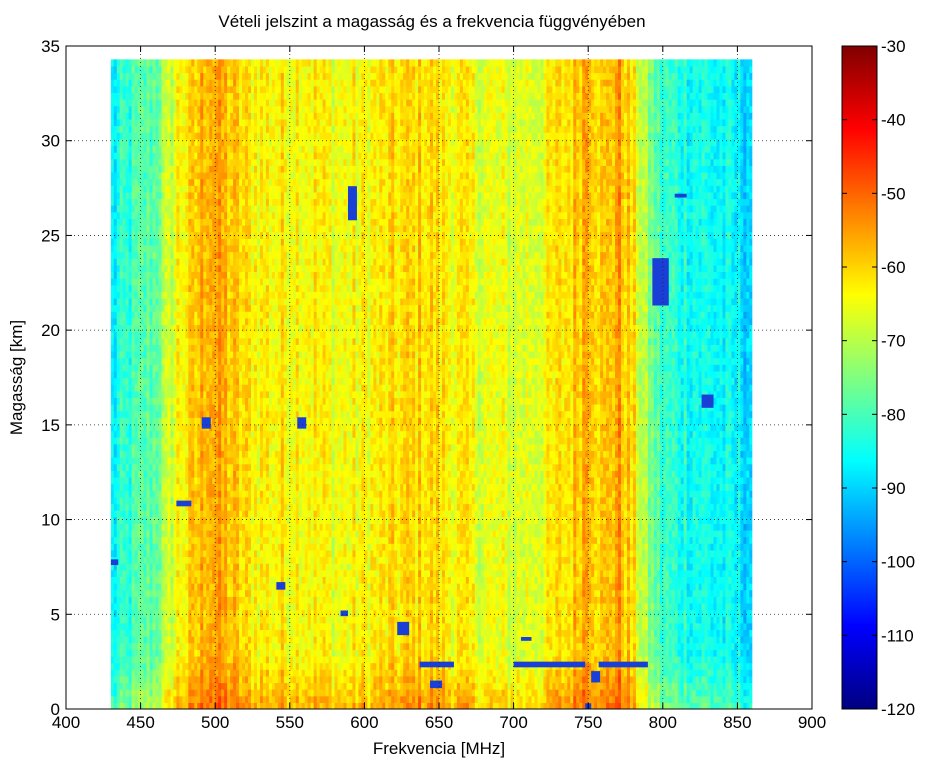  I want to click on x-tick-label: 850, so click(737, 722).